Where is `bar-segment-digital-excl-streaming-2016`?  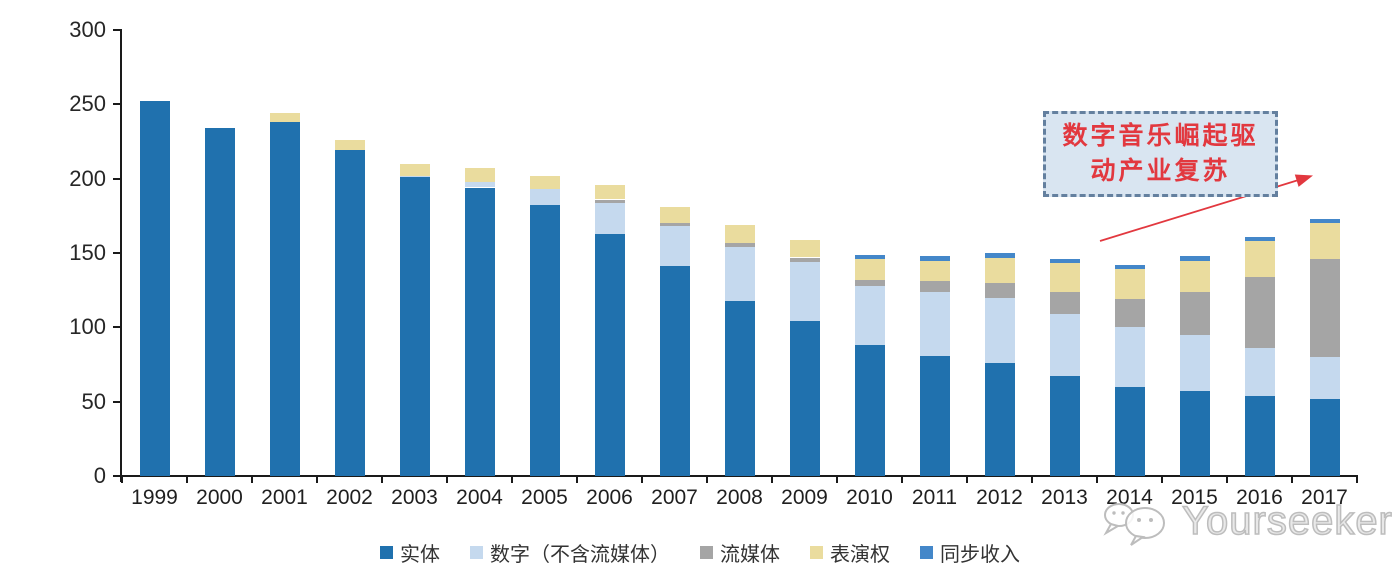 bar-segment-digital-excl-streaming-2016 is located at coordinates (1259, 372).